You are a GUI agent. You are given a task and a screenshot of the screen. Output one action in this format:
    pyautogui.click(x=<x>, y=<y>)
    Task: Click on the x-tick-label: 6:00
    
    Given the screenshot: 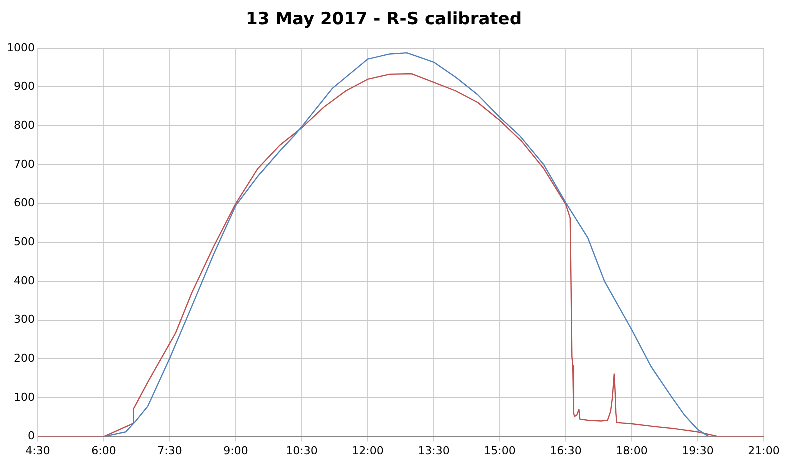 What is the action you would take?
    pyautogui.click(x=104, y=451)
    